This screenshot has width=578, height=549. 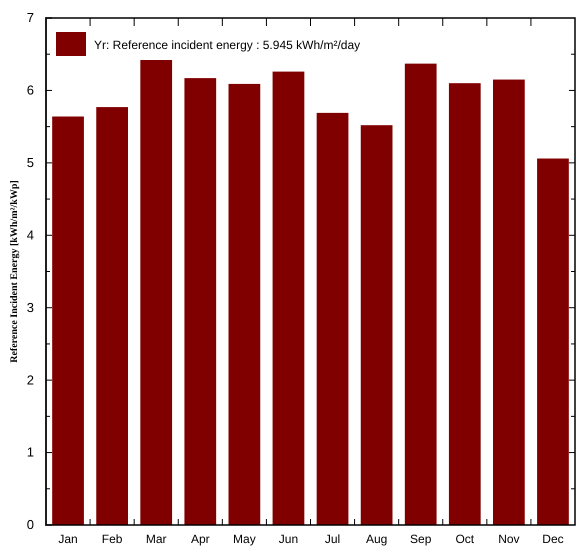 What do you see at coordinates (30, 18) in the screenshot?
I see `y-tick-label: 7` at bounding box center [30, 18].